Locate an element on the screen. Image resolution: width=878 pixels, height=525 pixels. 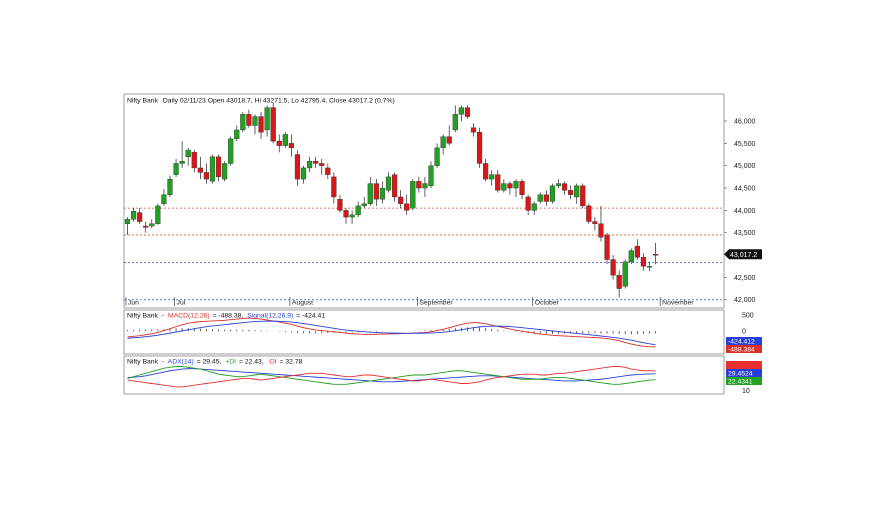
adx-header-adx: ADX(14) is located at coordinates (181, 362).